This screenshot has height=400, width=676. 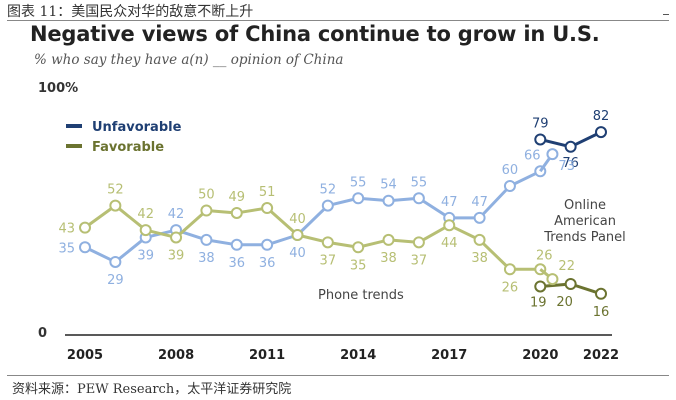 What do you see at coordinates (338, 20) in the screenshot?
I see `header-divider` at bounding box center [338, 20].